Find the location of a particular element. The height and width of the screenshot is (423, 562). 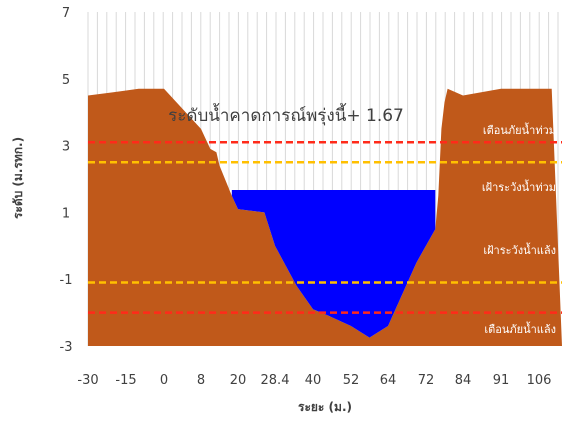

x-axis-ticks: -30 -15 0 8 20 28.4 40 52 64 72 84 91 106 is located at coordinates (314, 380).